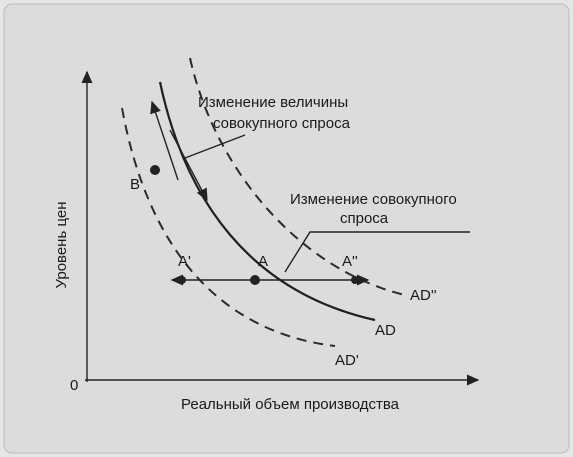 This screenshot has width=573, height=457. I want to click on point-b, so click(155, 170).